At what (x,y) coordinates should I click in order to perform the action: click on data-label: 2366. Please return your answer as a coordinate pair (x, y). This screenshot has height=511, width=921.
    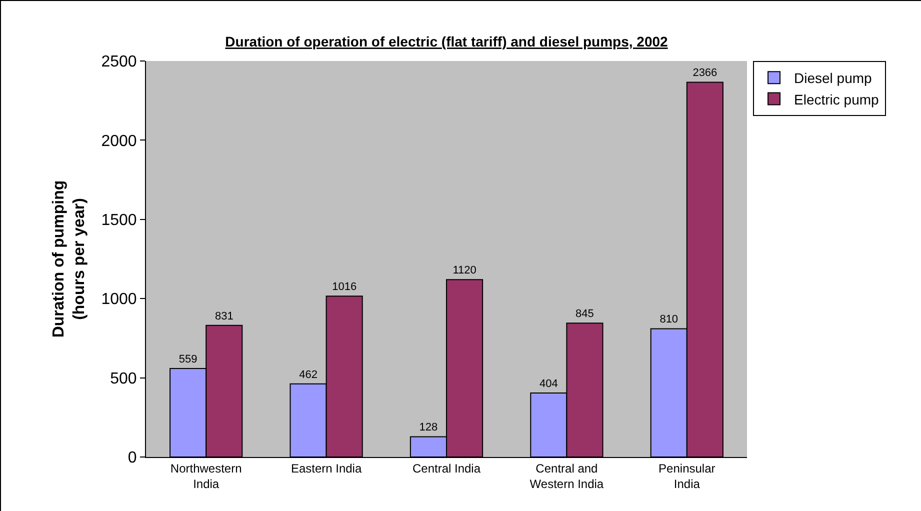
    Looking at the image, I should click on (705, 73).